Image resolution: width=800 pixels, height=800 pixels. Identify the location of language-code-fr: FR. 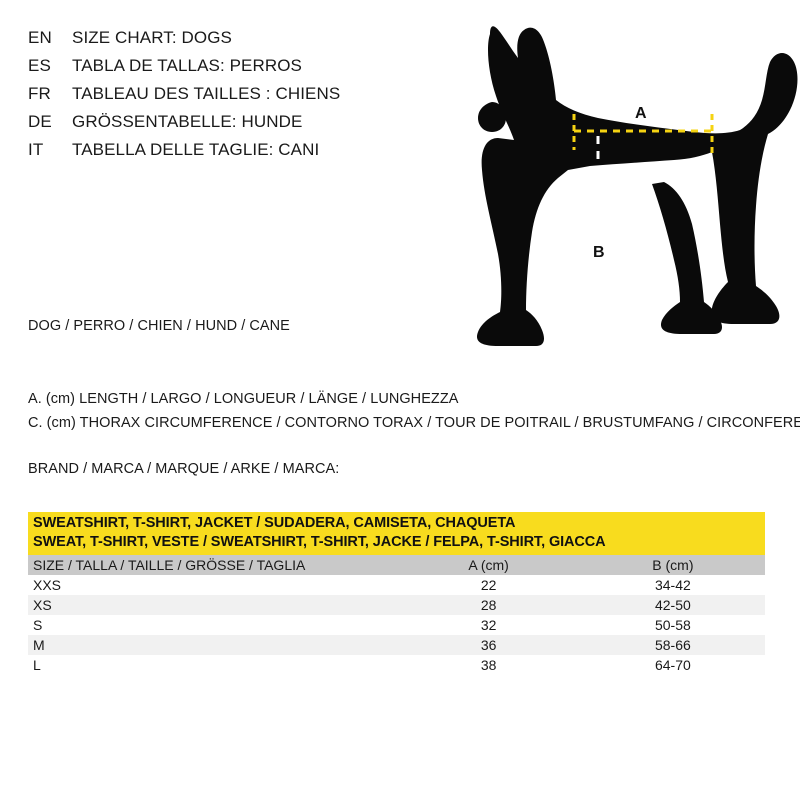
(39, 93).